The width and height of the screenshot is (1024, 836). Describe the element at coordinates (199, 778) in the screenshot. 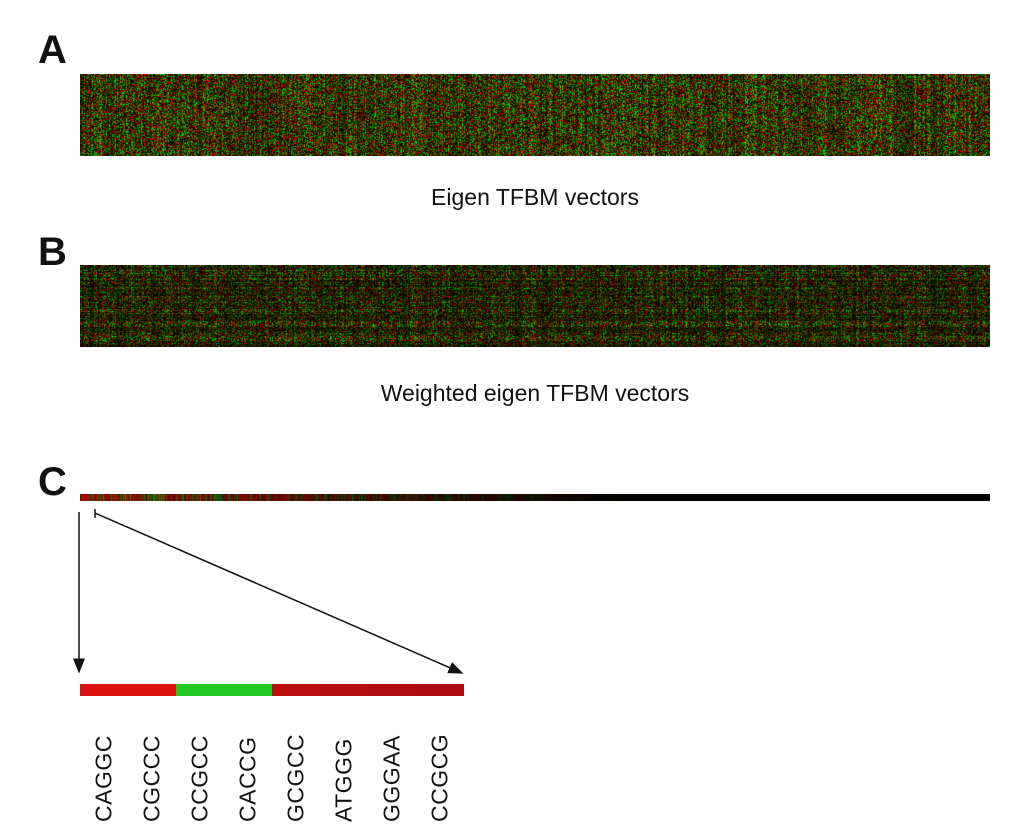

I see `motif-label: CCGCC` at that location.